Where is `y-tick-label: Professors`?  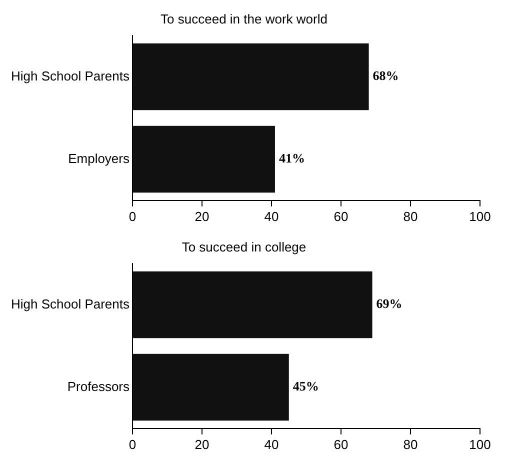
y-tick-label: Professors is located at coordinates (98, 386).